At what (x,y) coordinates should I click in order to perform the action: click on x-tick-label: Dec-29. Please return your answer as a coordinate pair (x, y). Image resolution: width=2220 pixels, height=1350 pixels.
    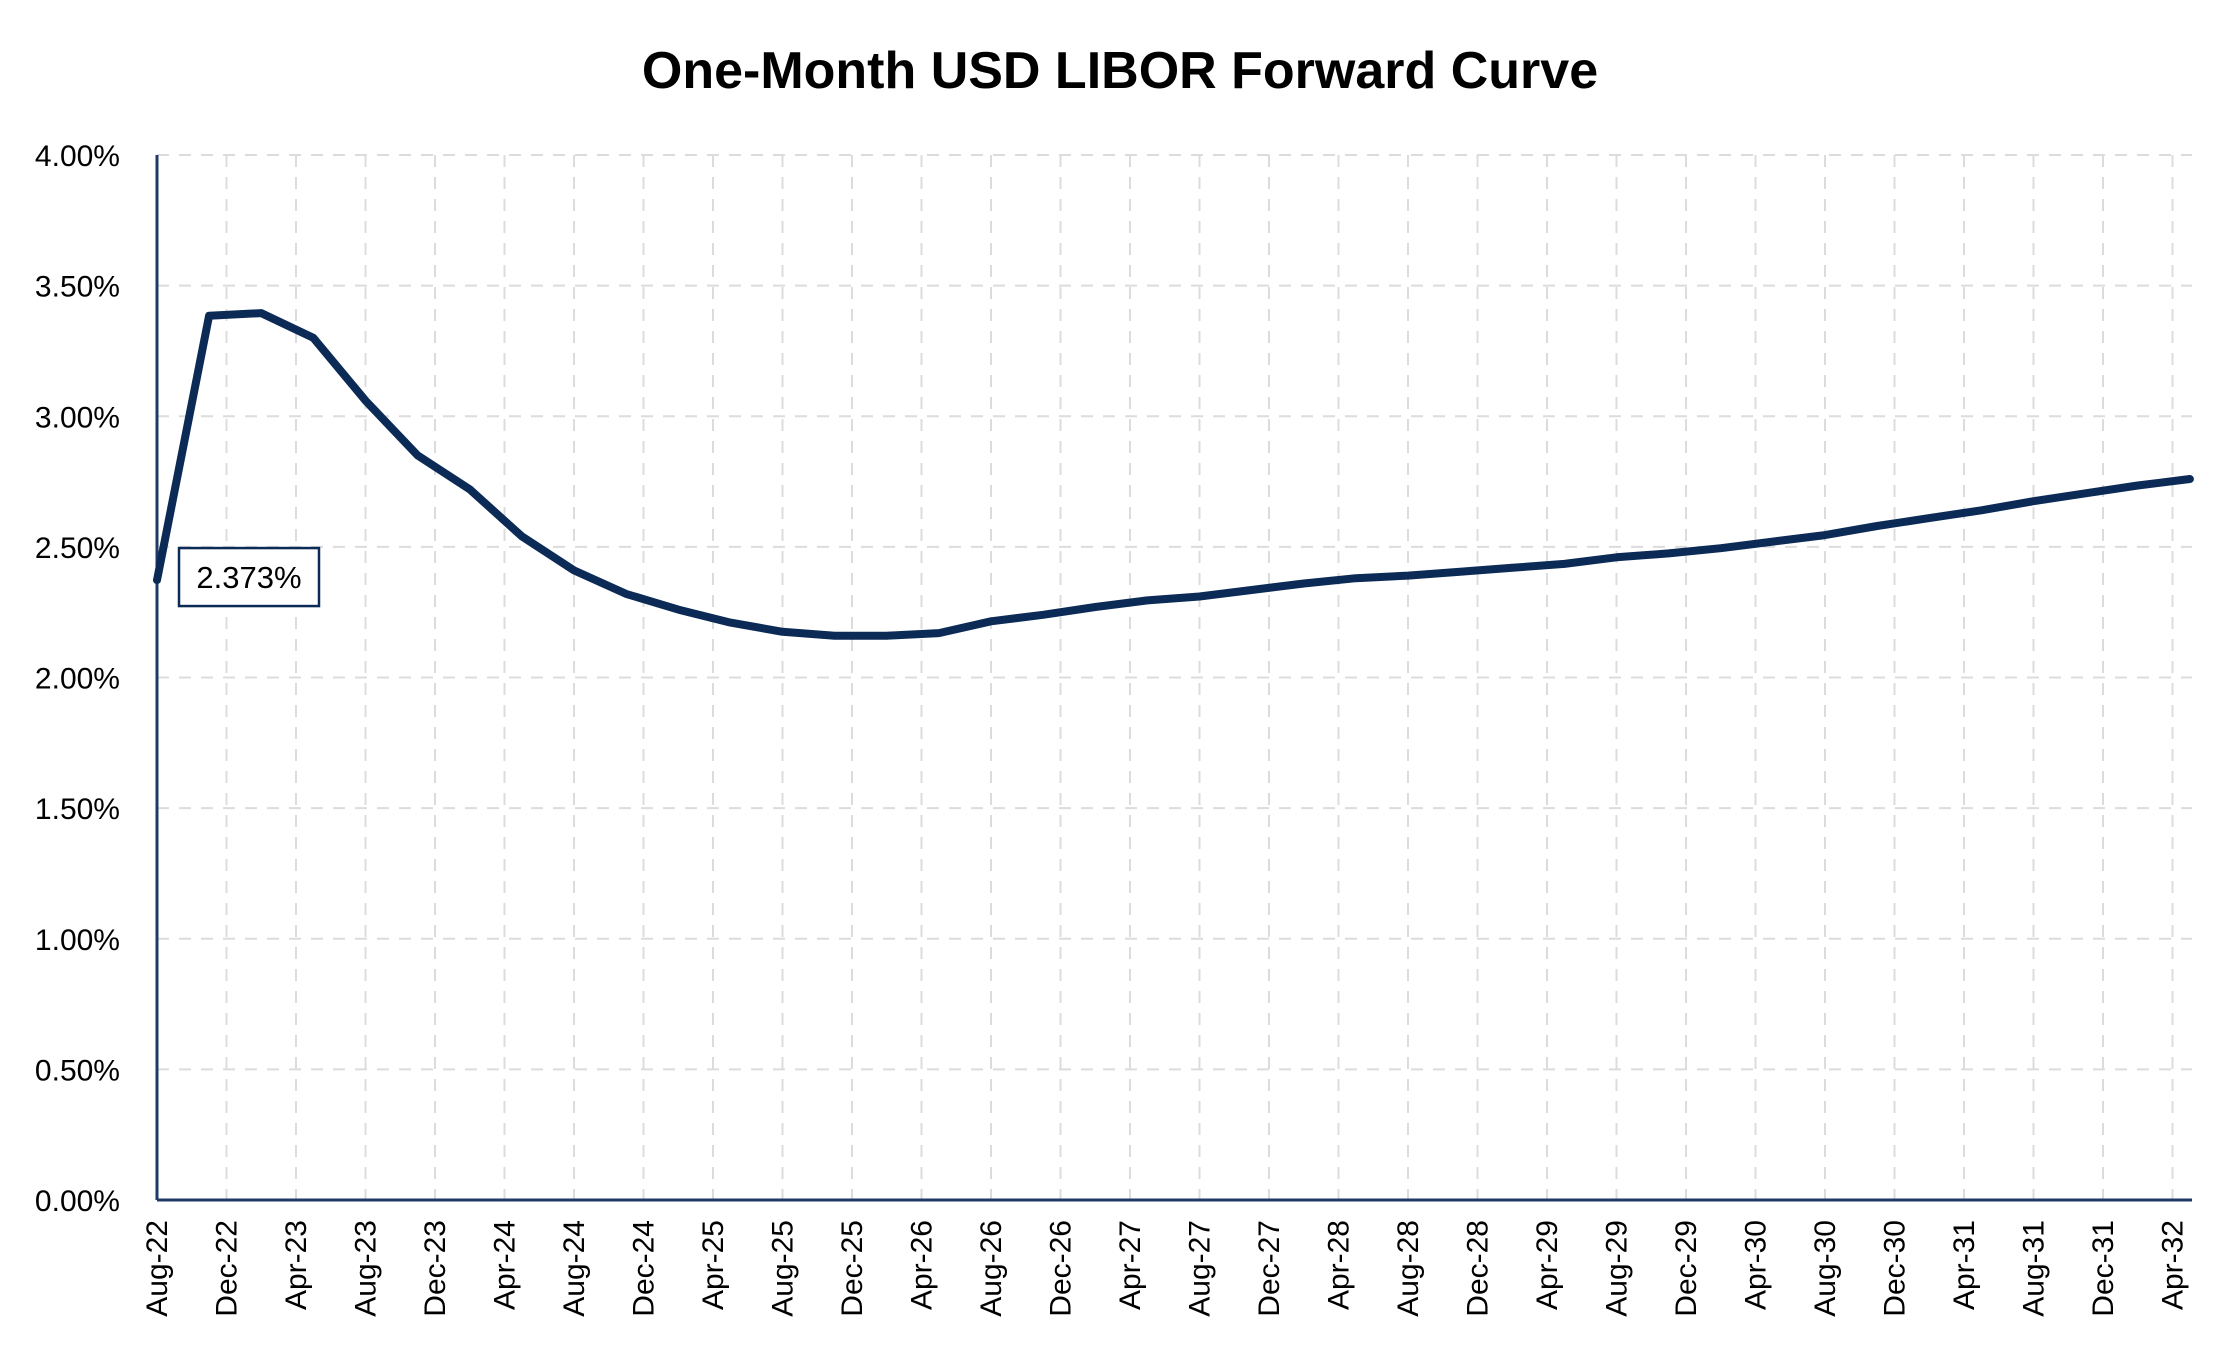
    Looking at the image, I should click on (1686, 1268).